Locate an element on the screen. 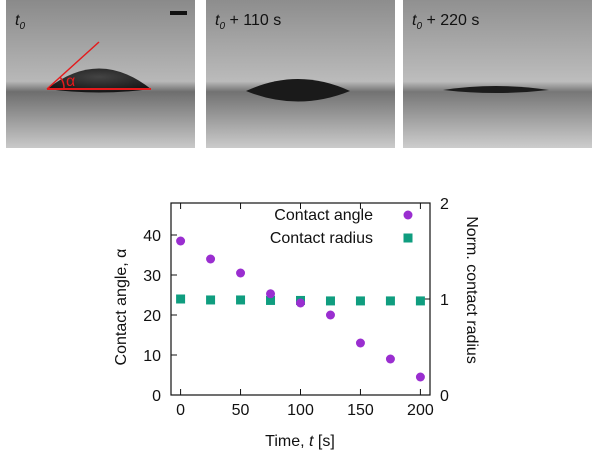 The image size is (592, 455). legend: Contact angle Contact radius is located at coordinates (341, 227).